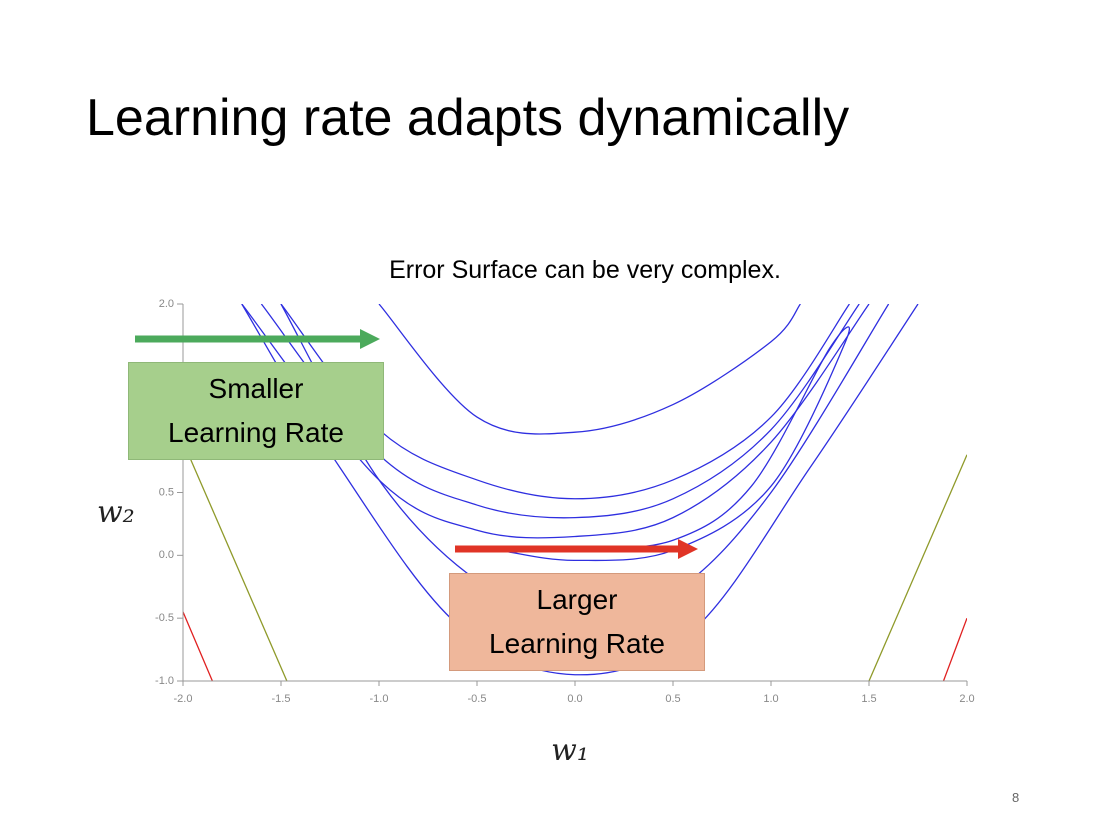 This screenshot has width=1112, height=834. I want to click on red-arrow-head, so click(688, 549).